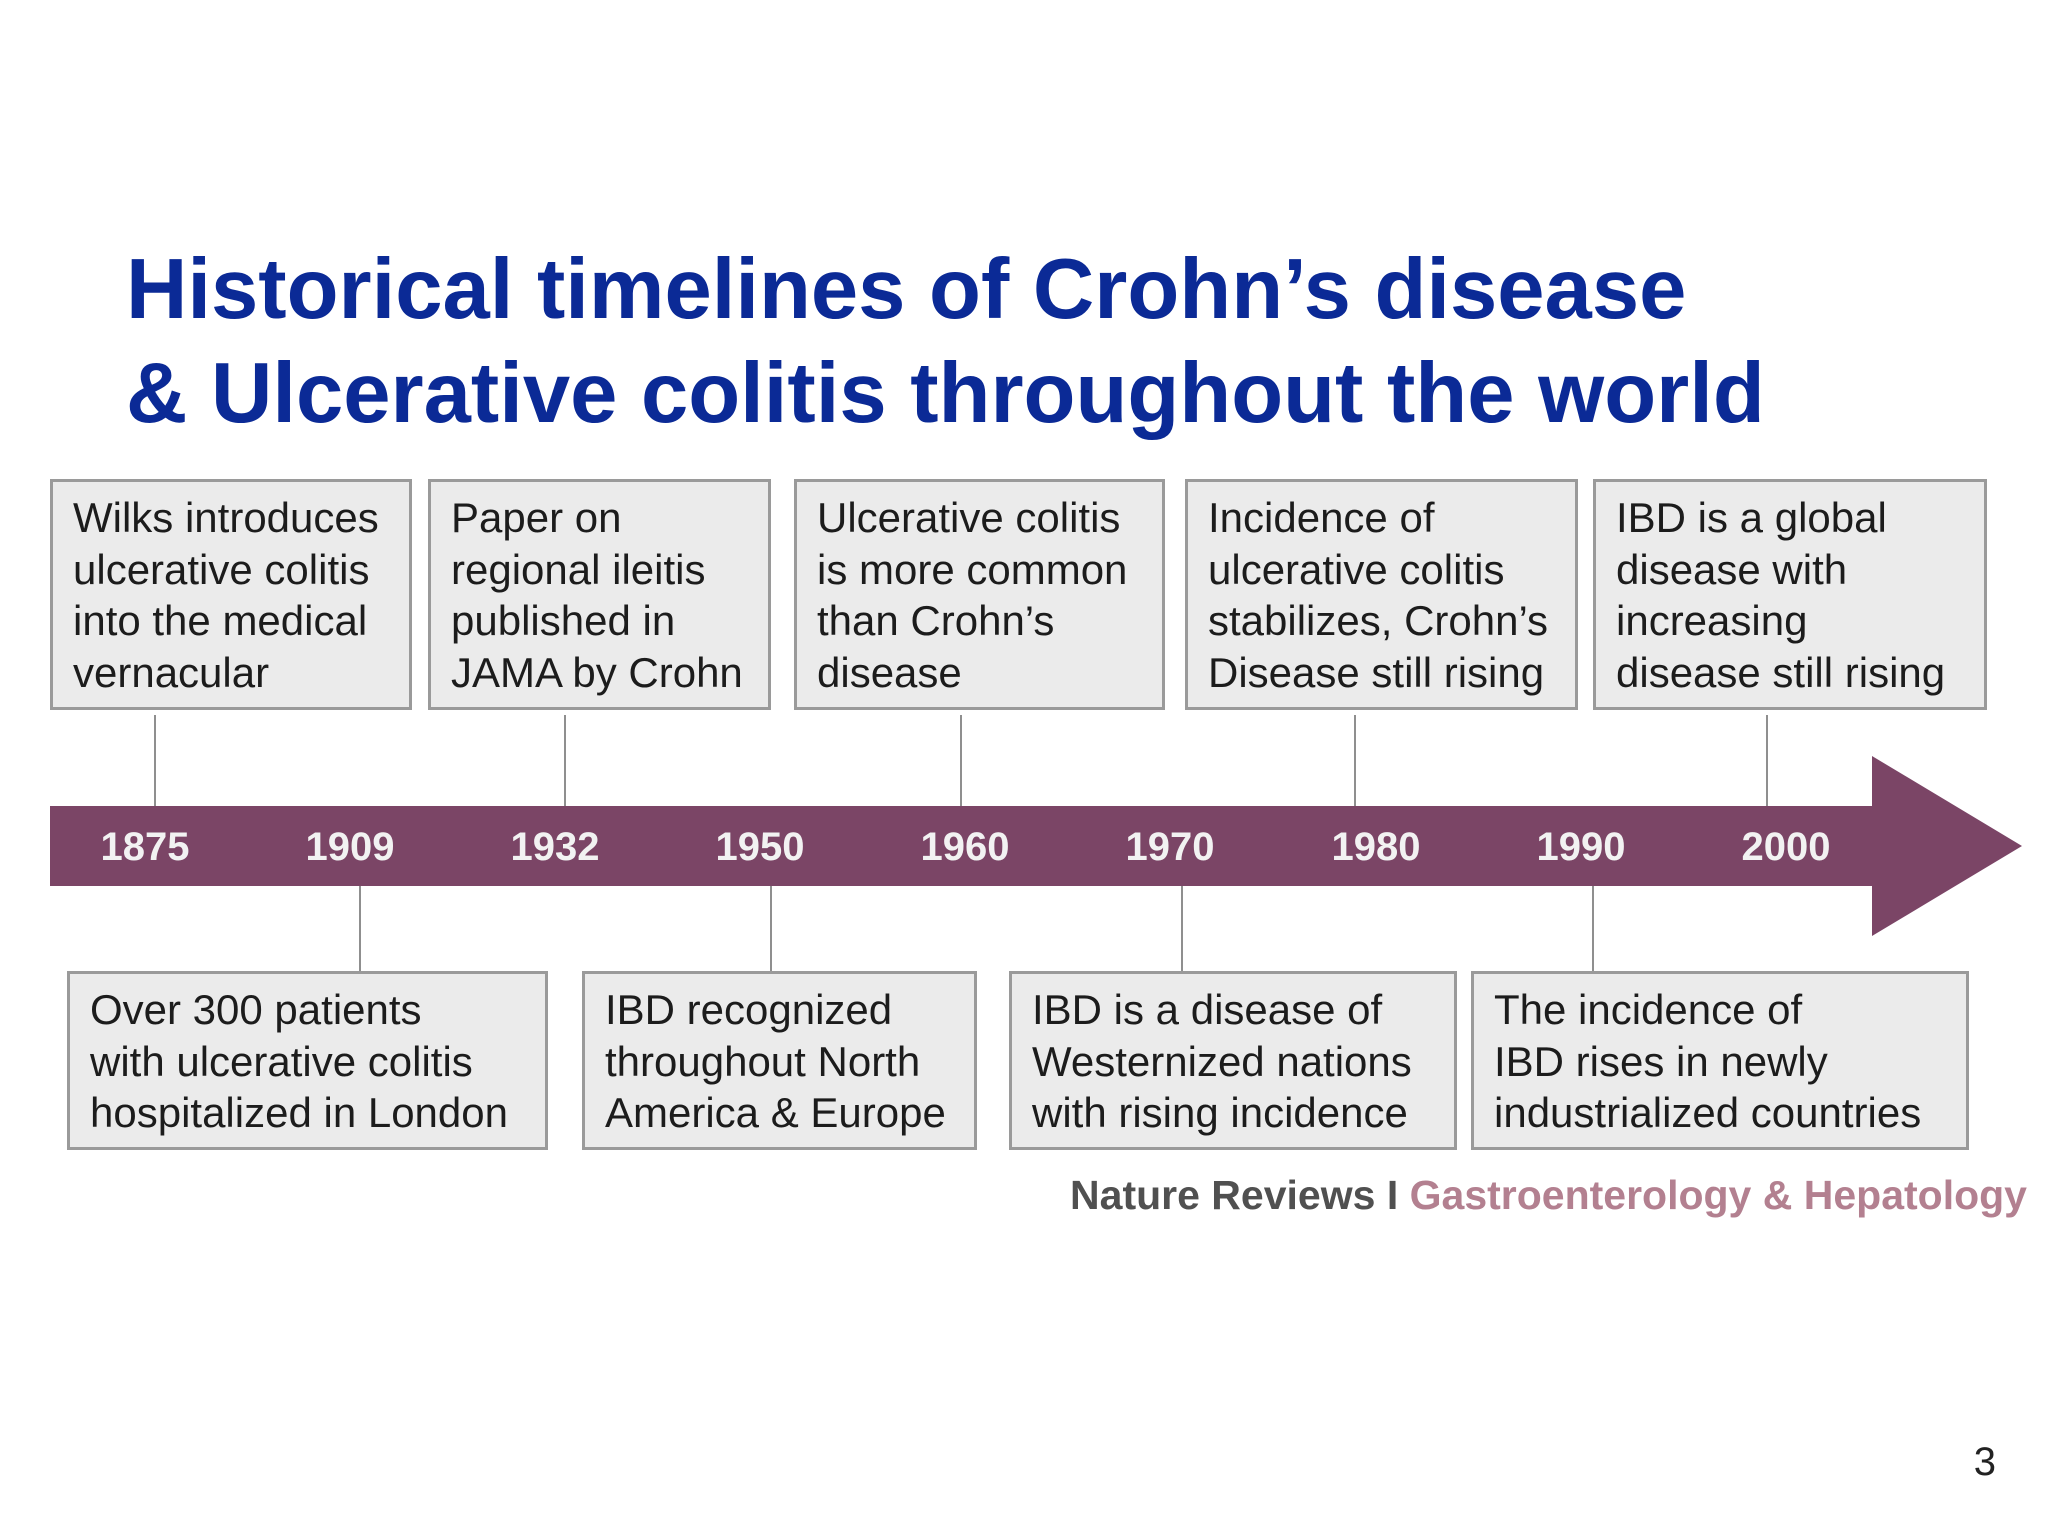 The height and width of the screenshot is (1536, 2048). What do you see at coordinates (972, 569) in the screenshot?
I see `event-text-line: is more common` at bounding box center [972, 569].